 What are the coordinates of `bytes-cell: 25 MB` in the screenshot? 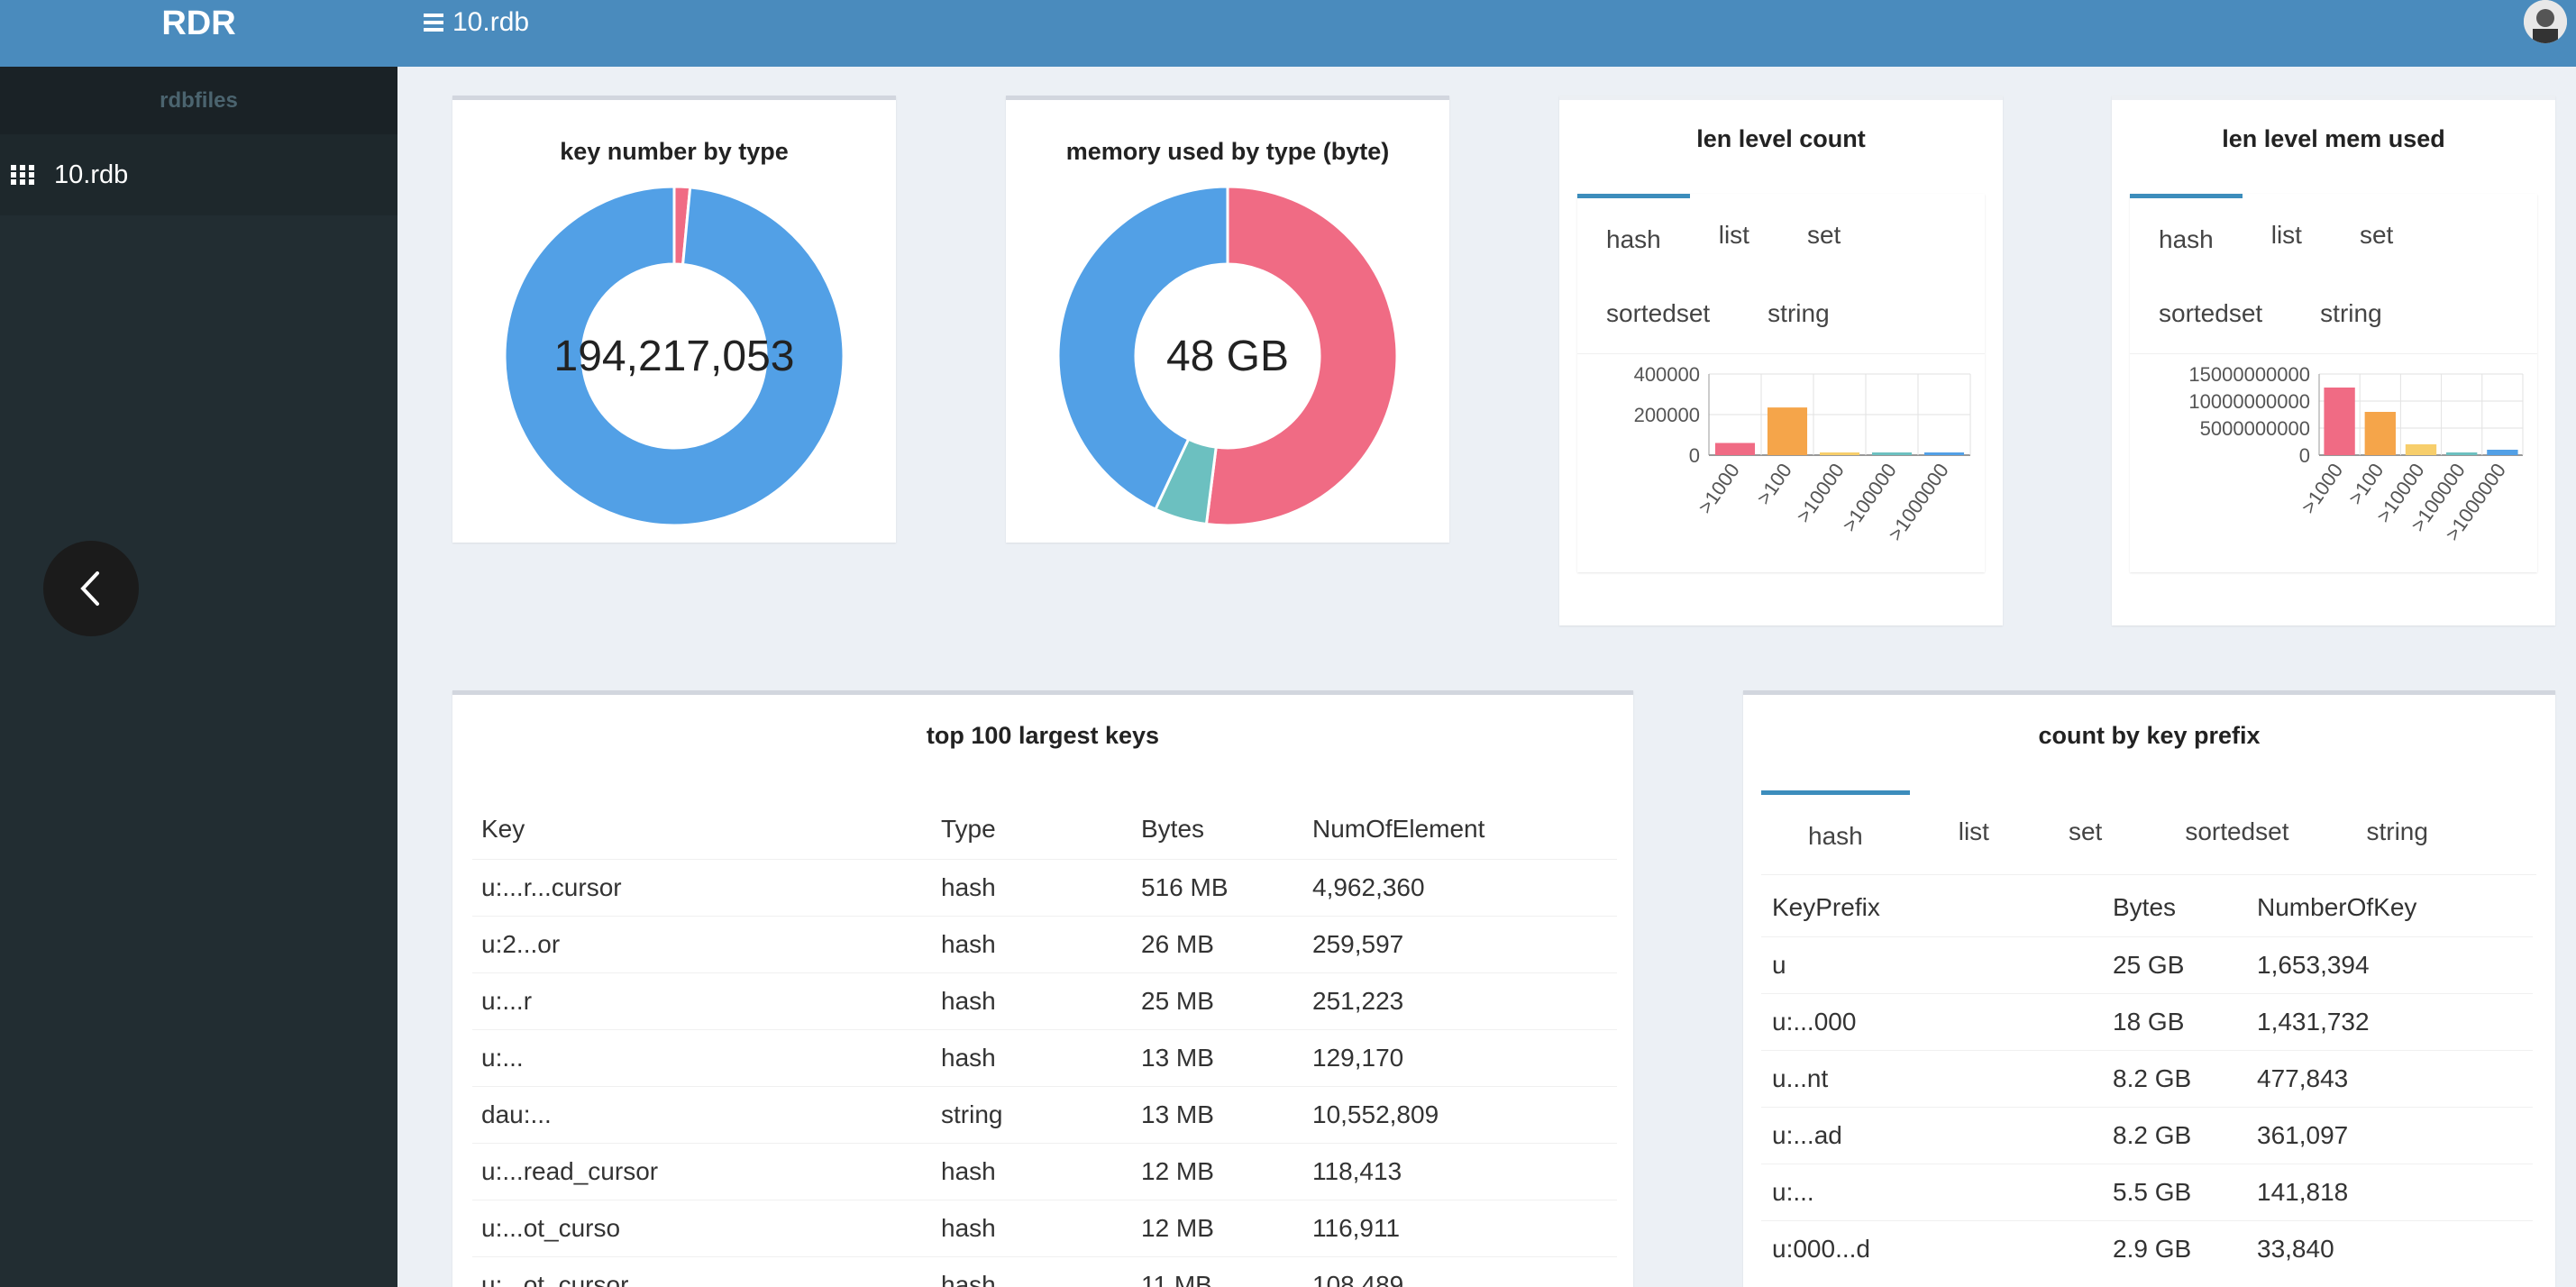 It's located at (1177, 1000).